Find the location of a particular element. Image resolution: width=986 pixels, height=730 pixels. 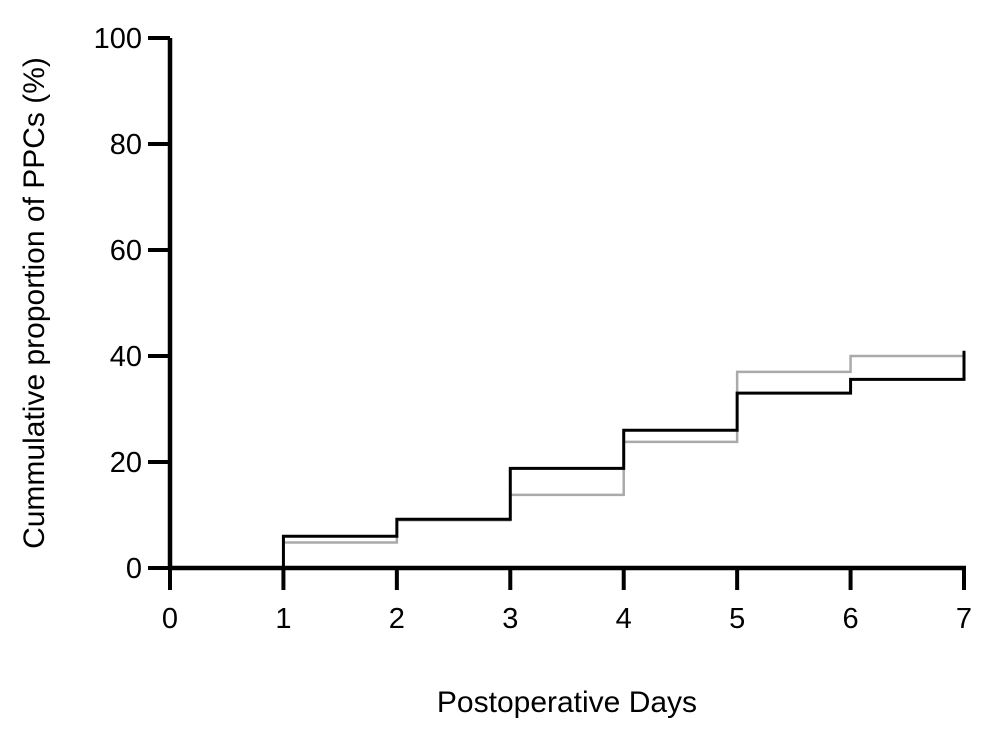

y-tick-label: 60 is located at coordinates (126, 251).